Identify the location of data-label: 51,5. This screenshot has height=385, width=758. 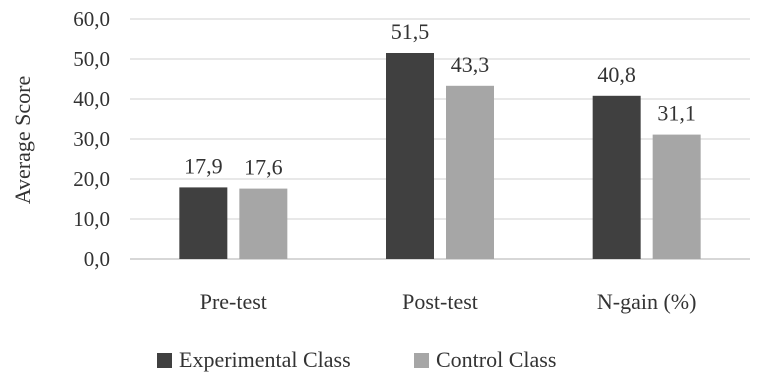
(410, 31).